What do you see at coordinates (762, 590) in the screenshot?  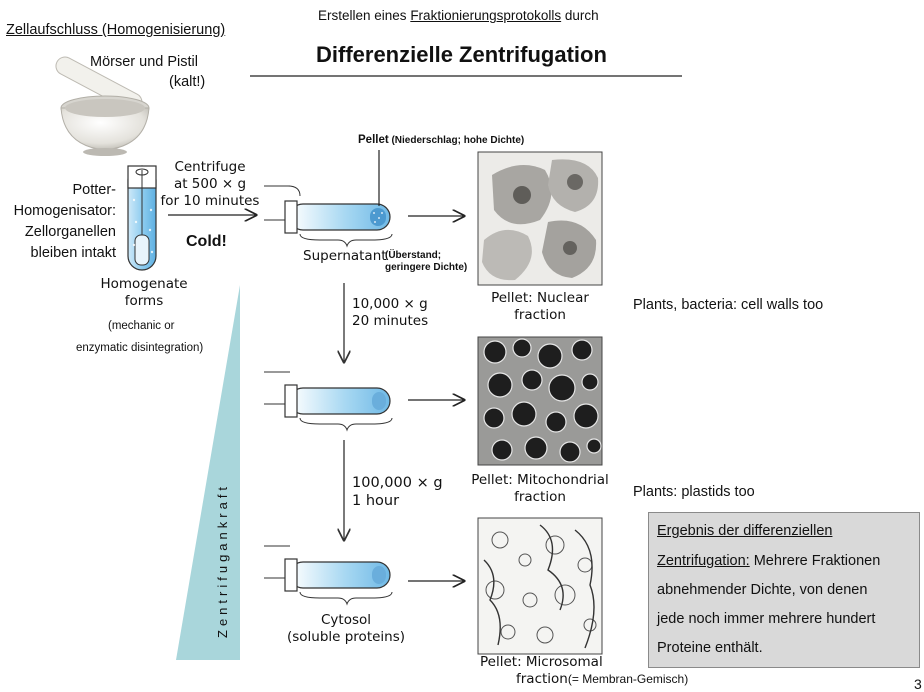 I see `result-line-3: abnehmender Dichte, von denen` at bounding box center [762, 590].